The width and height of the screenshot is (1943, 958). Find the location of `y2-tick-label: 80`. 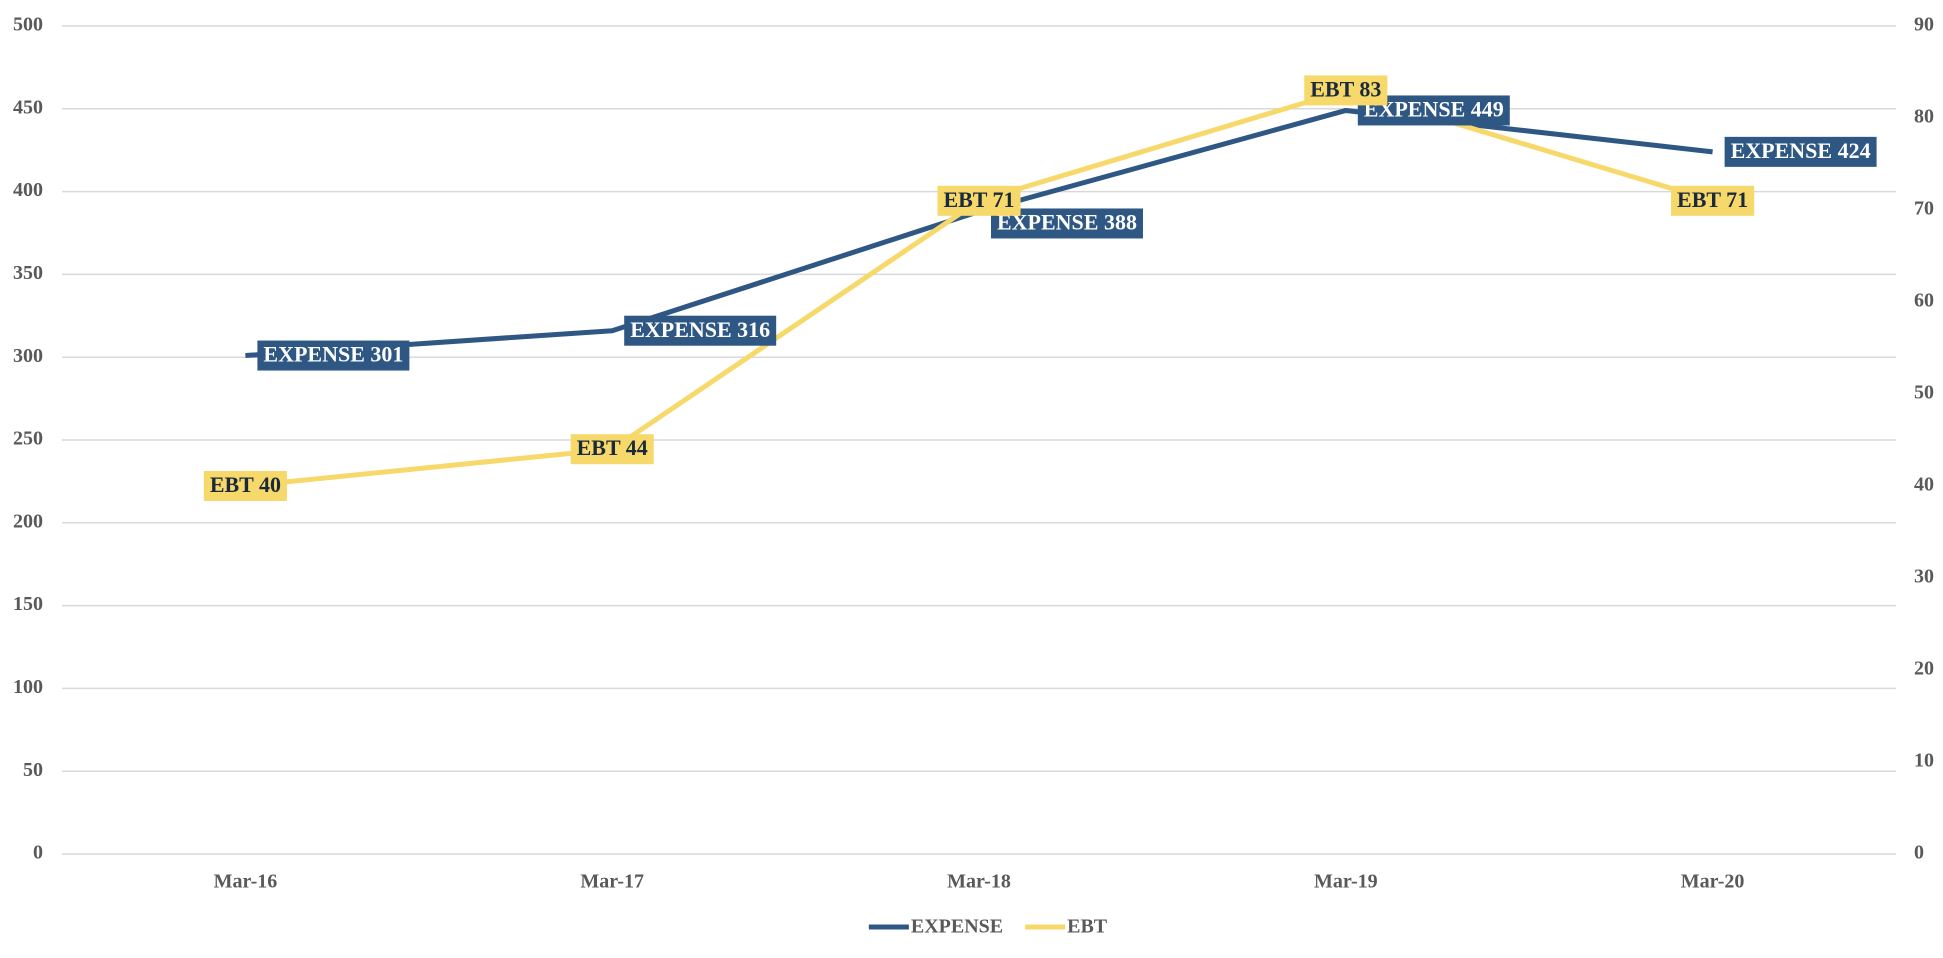

y2-tick-label: 80 is located at coordinates (1924, 117).